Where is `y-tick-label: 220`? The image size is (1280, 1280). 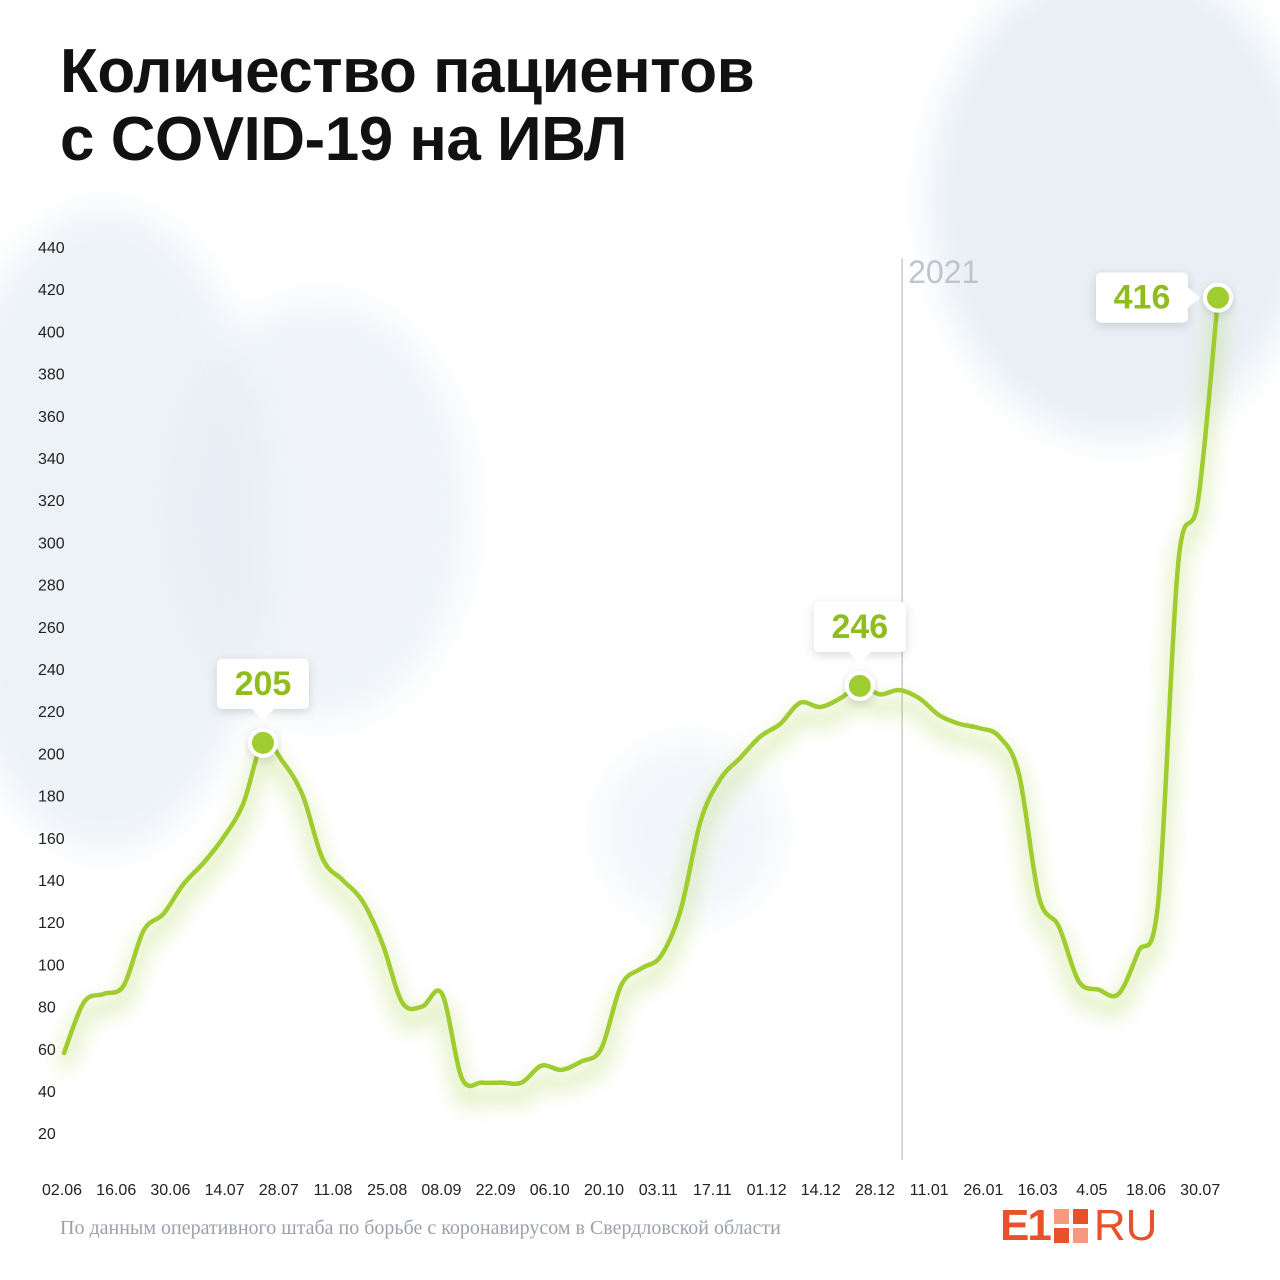
y-tick-label: 220 is located at coordinates (51, 712).